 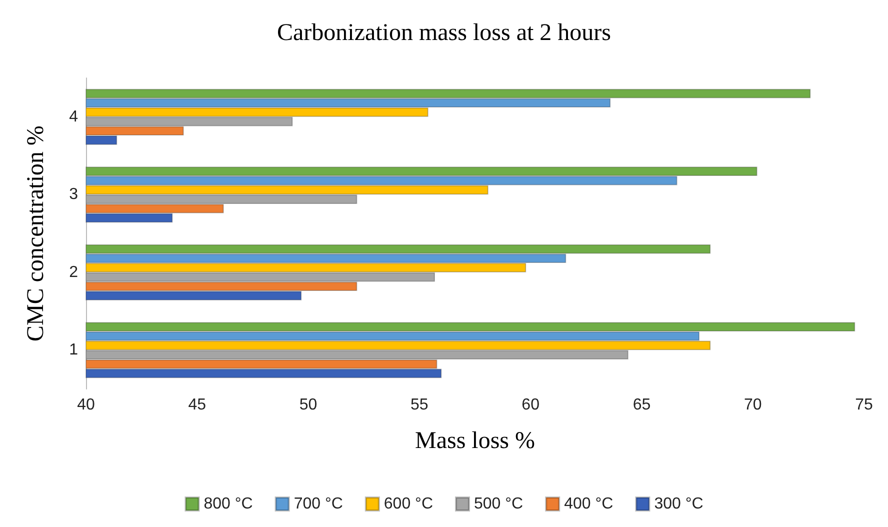 I want to click on legend-label: 800 °C, so click(x=228, y=504).